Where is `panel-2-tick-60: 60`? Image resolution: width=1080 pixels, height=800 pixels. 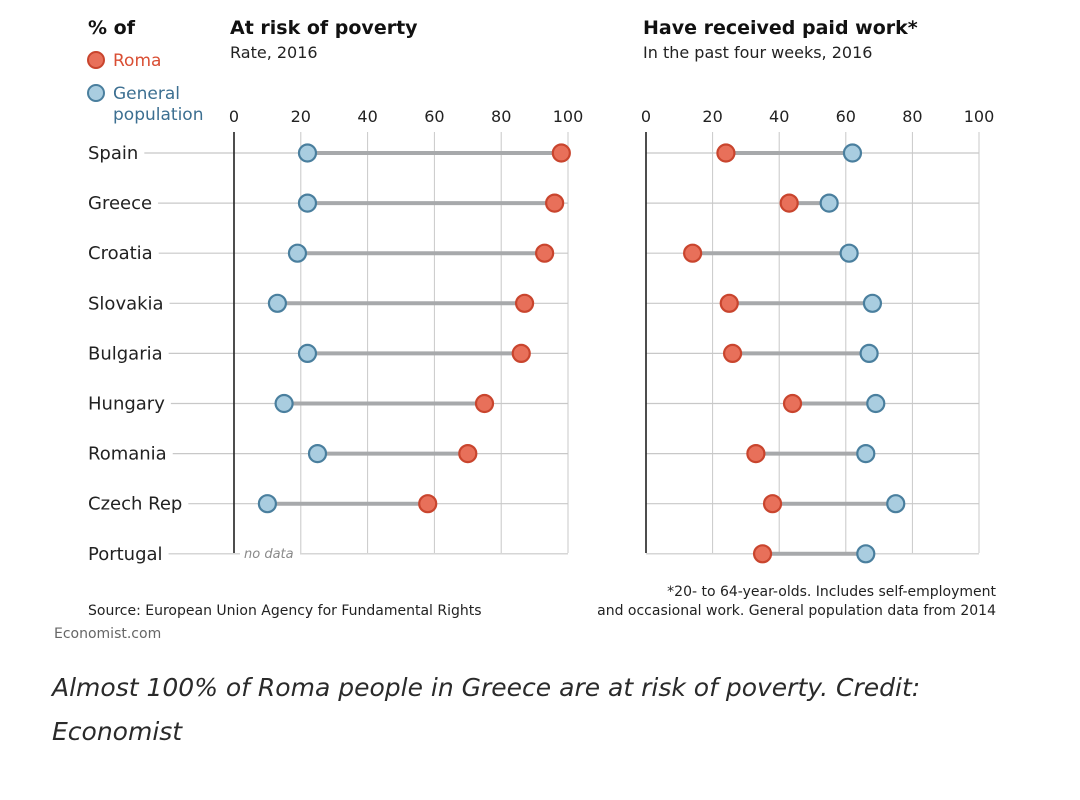 panel-2-tick-60: 60 is located at coordinates (846, 116).